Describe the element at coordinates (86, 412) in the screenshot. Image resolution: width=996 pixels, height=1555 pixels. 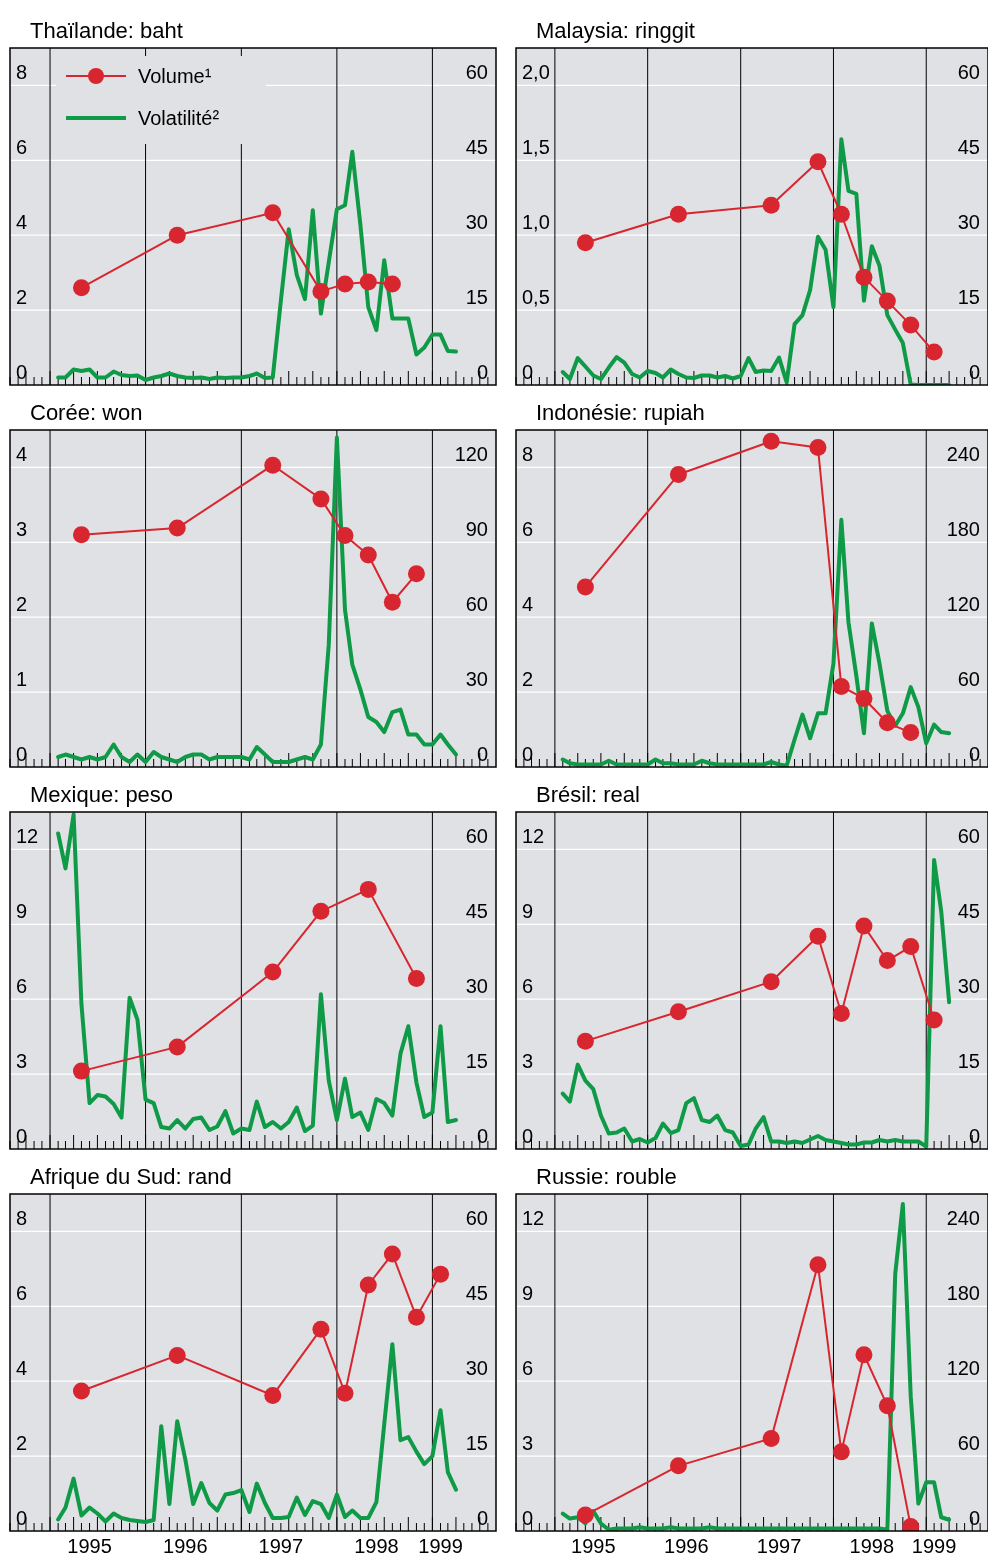
I see `chart-title: Corée: won` at that location.